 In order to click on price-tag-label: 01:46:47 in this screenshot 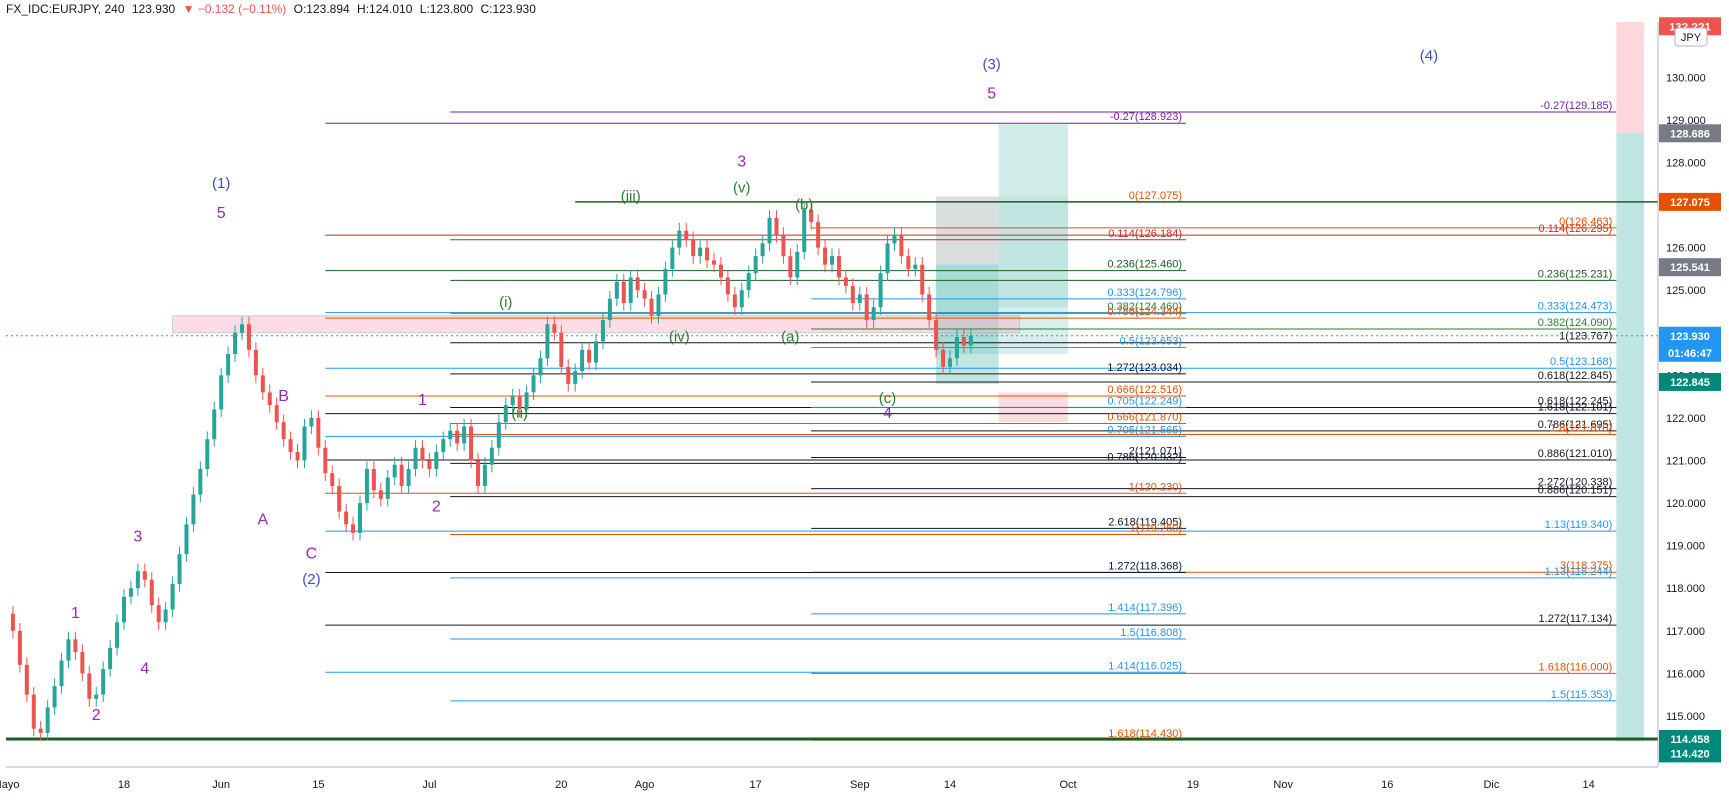, I will do `click(1690, 354)`.